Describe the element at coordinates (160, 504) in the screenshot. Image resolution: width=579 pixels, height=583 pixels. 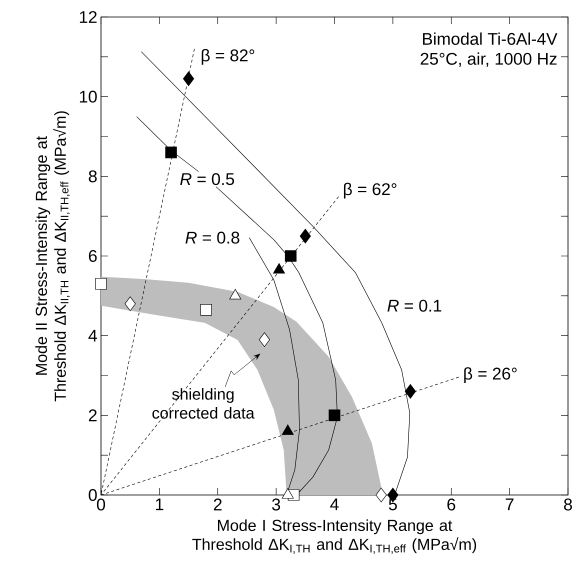
I see `x-tick-label: 1` at that location.